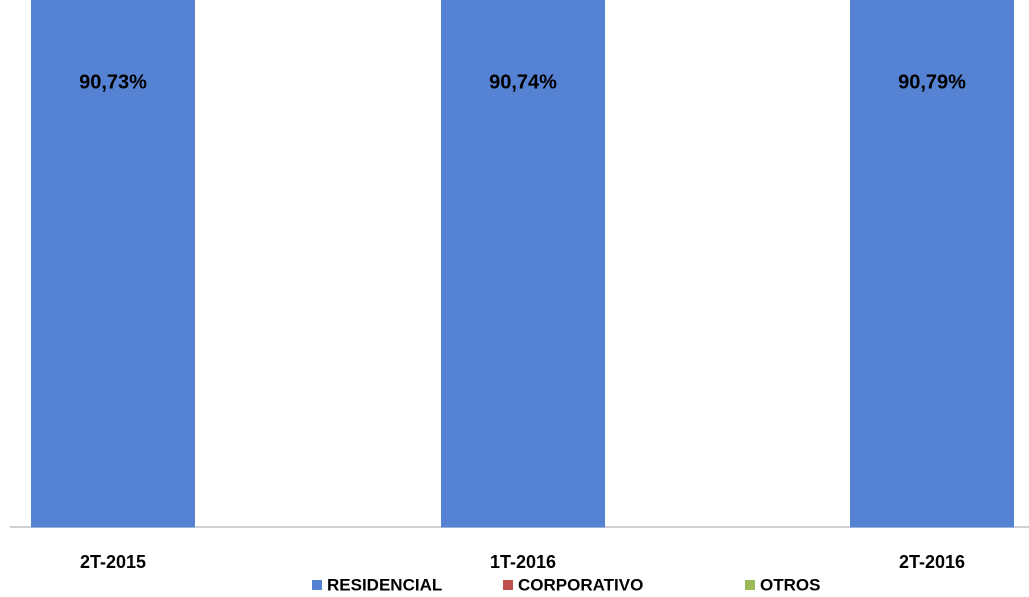 The width and height of the screenshot is (1029, 597). I want to click on data-label: 90,79%, so click(932, 82).